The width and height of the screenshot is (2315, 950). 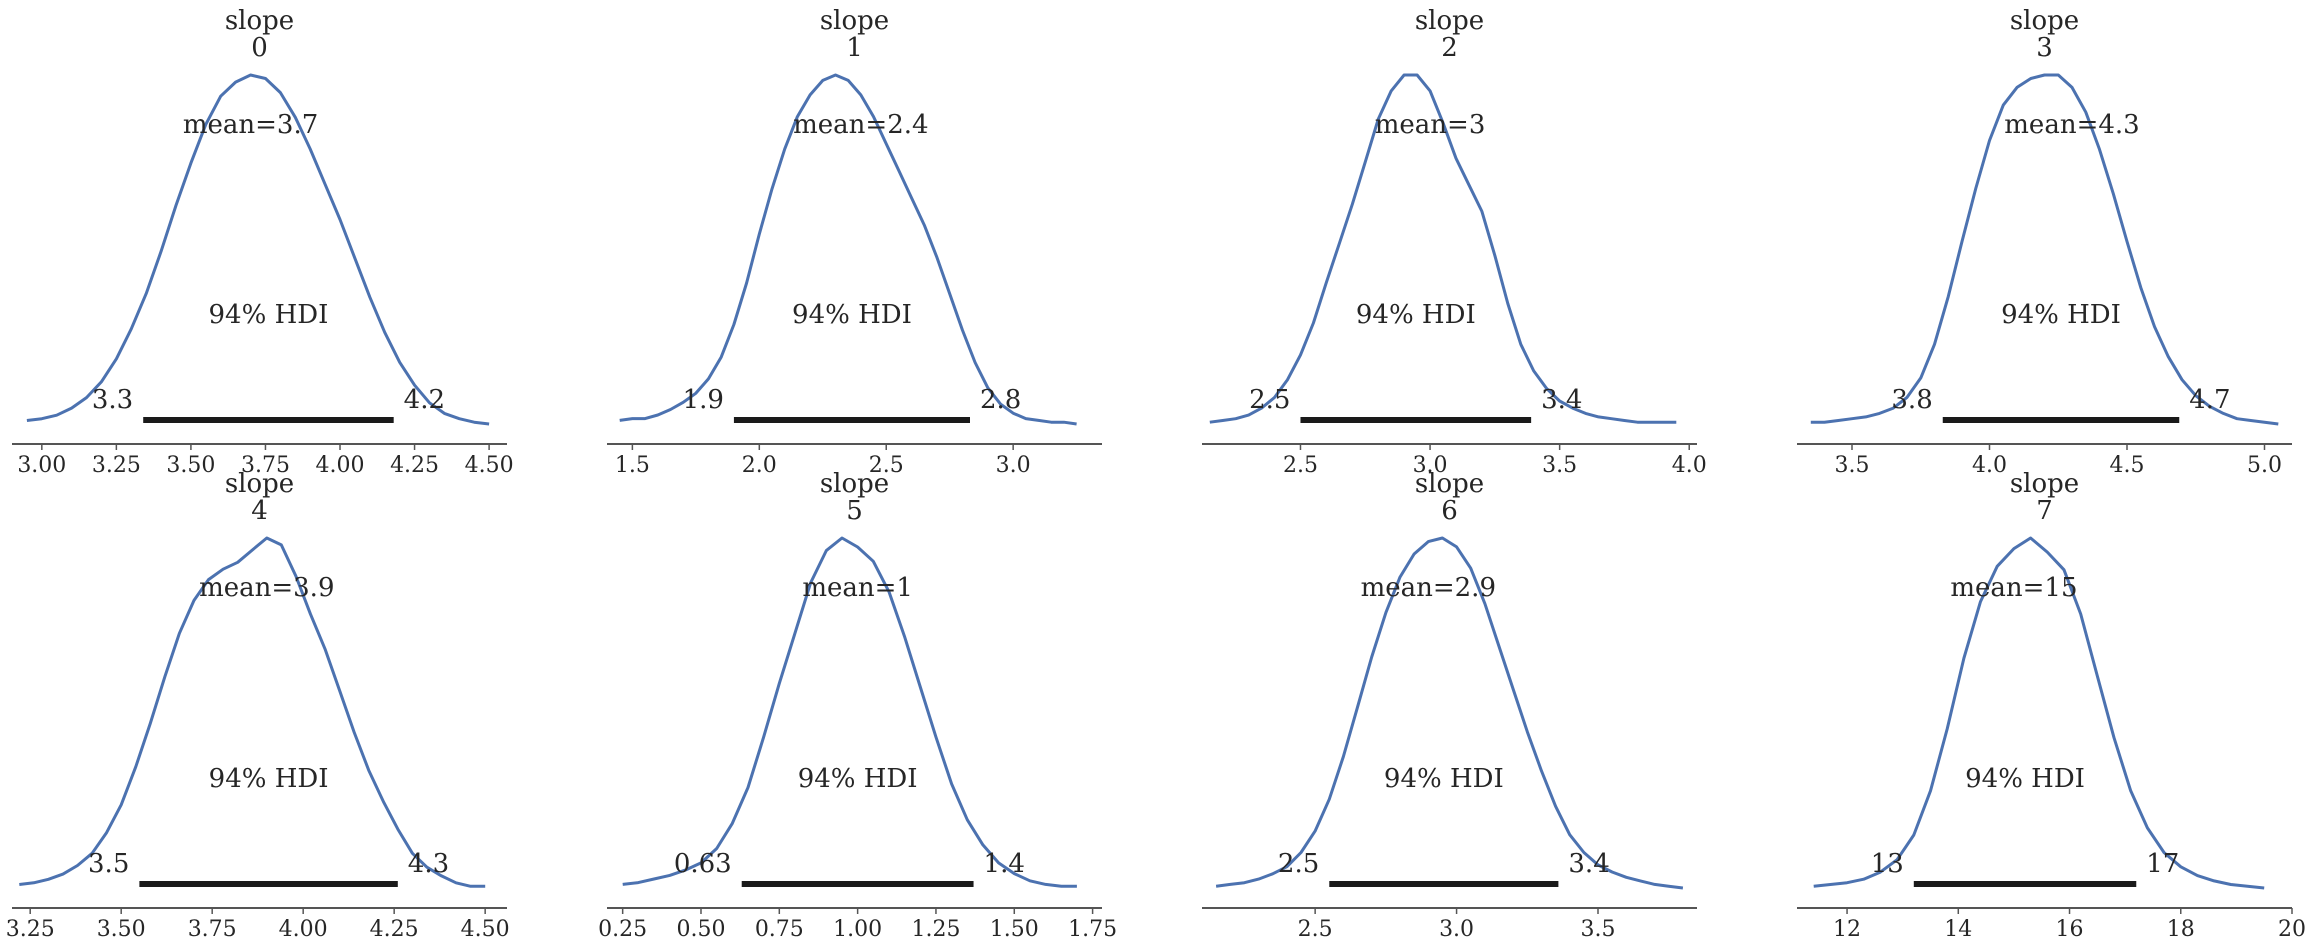 What do you see at coordinates (2013, 588) in the screenshot?
I see `mean-label-7: mean=15` at bounding box center [2013, 588].